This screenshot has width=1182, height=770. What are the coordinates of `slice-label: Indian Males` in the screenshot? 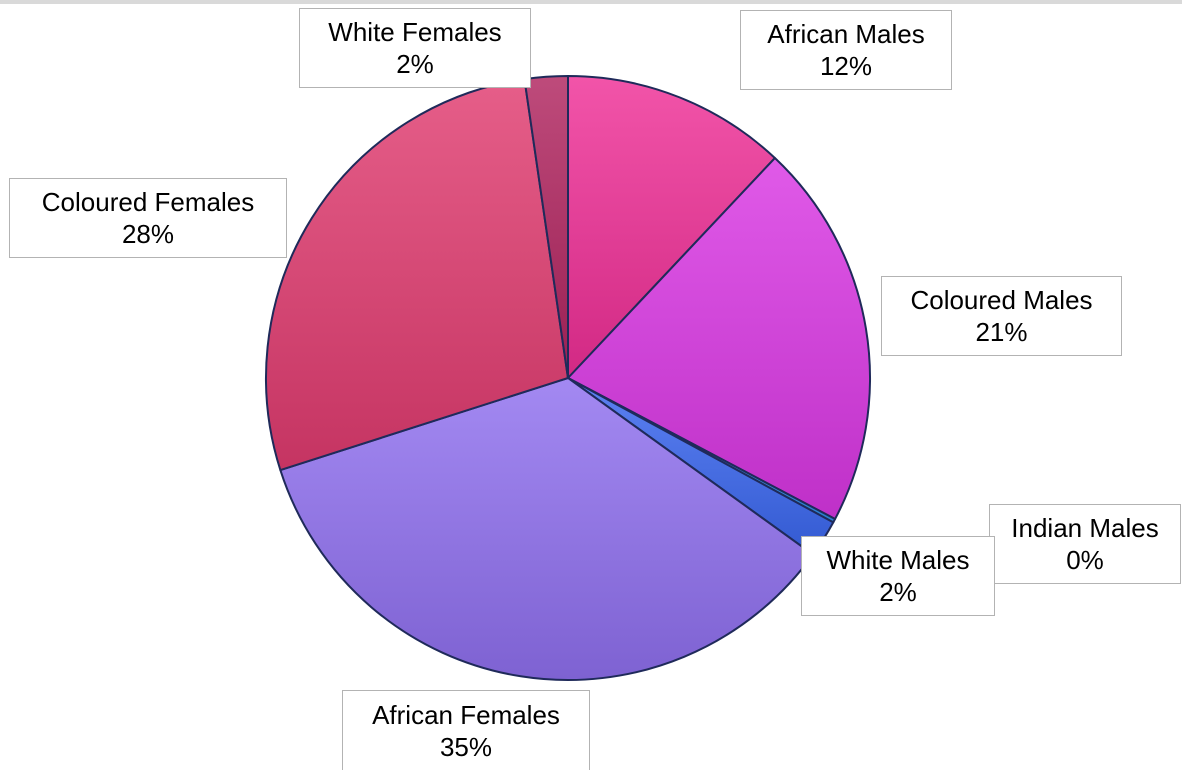 It's located at (1085, 528).